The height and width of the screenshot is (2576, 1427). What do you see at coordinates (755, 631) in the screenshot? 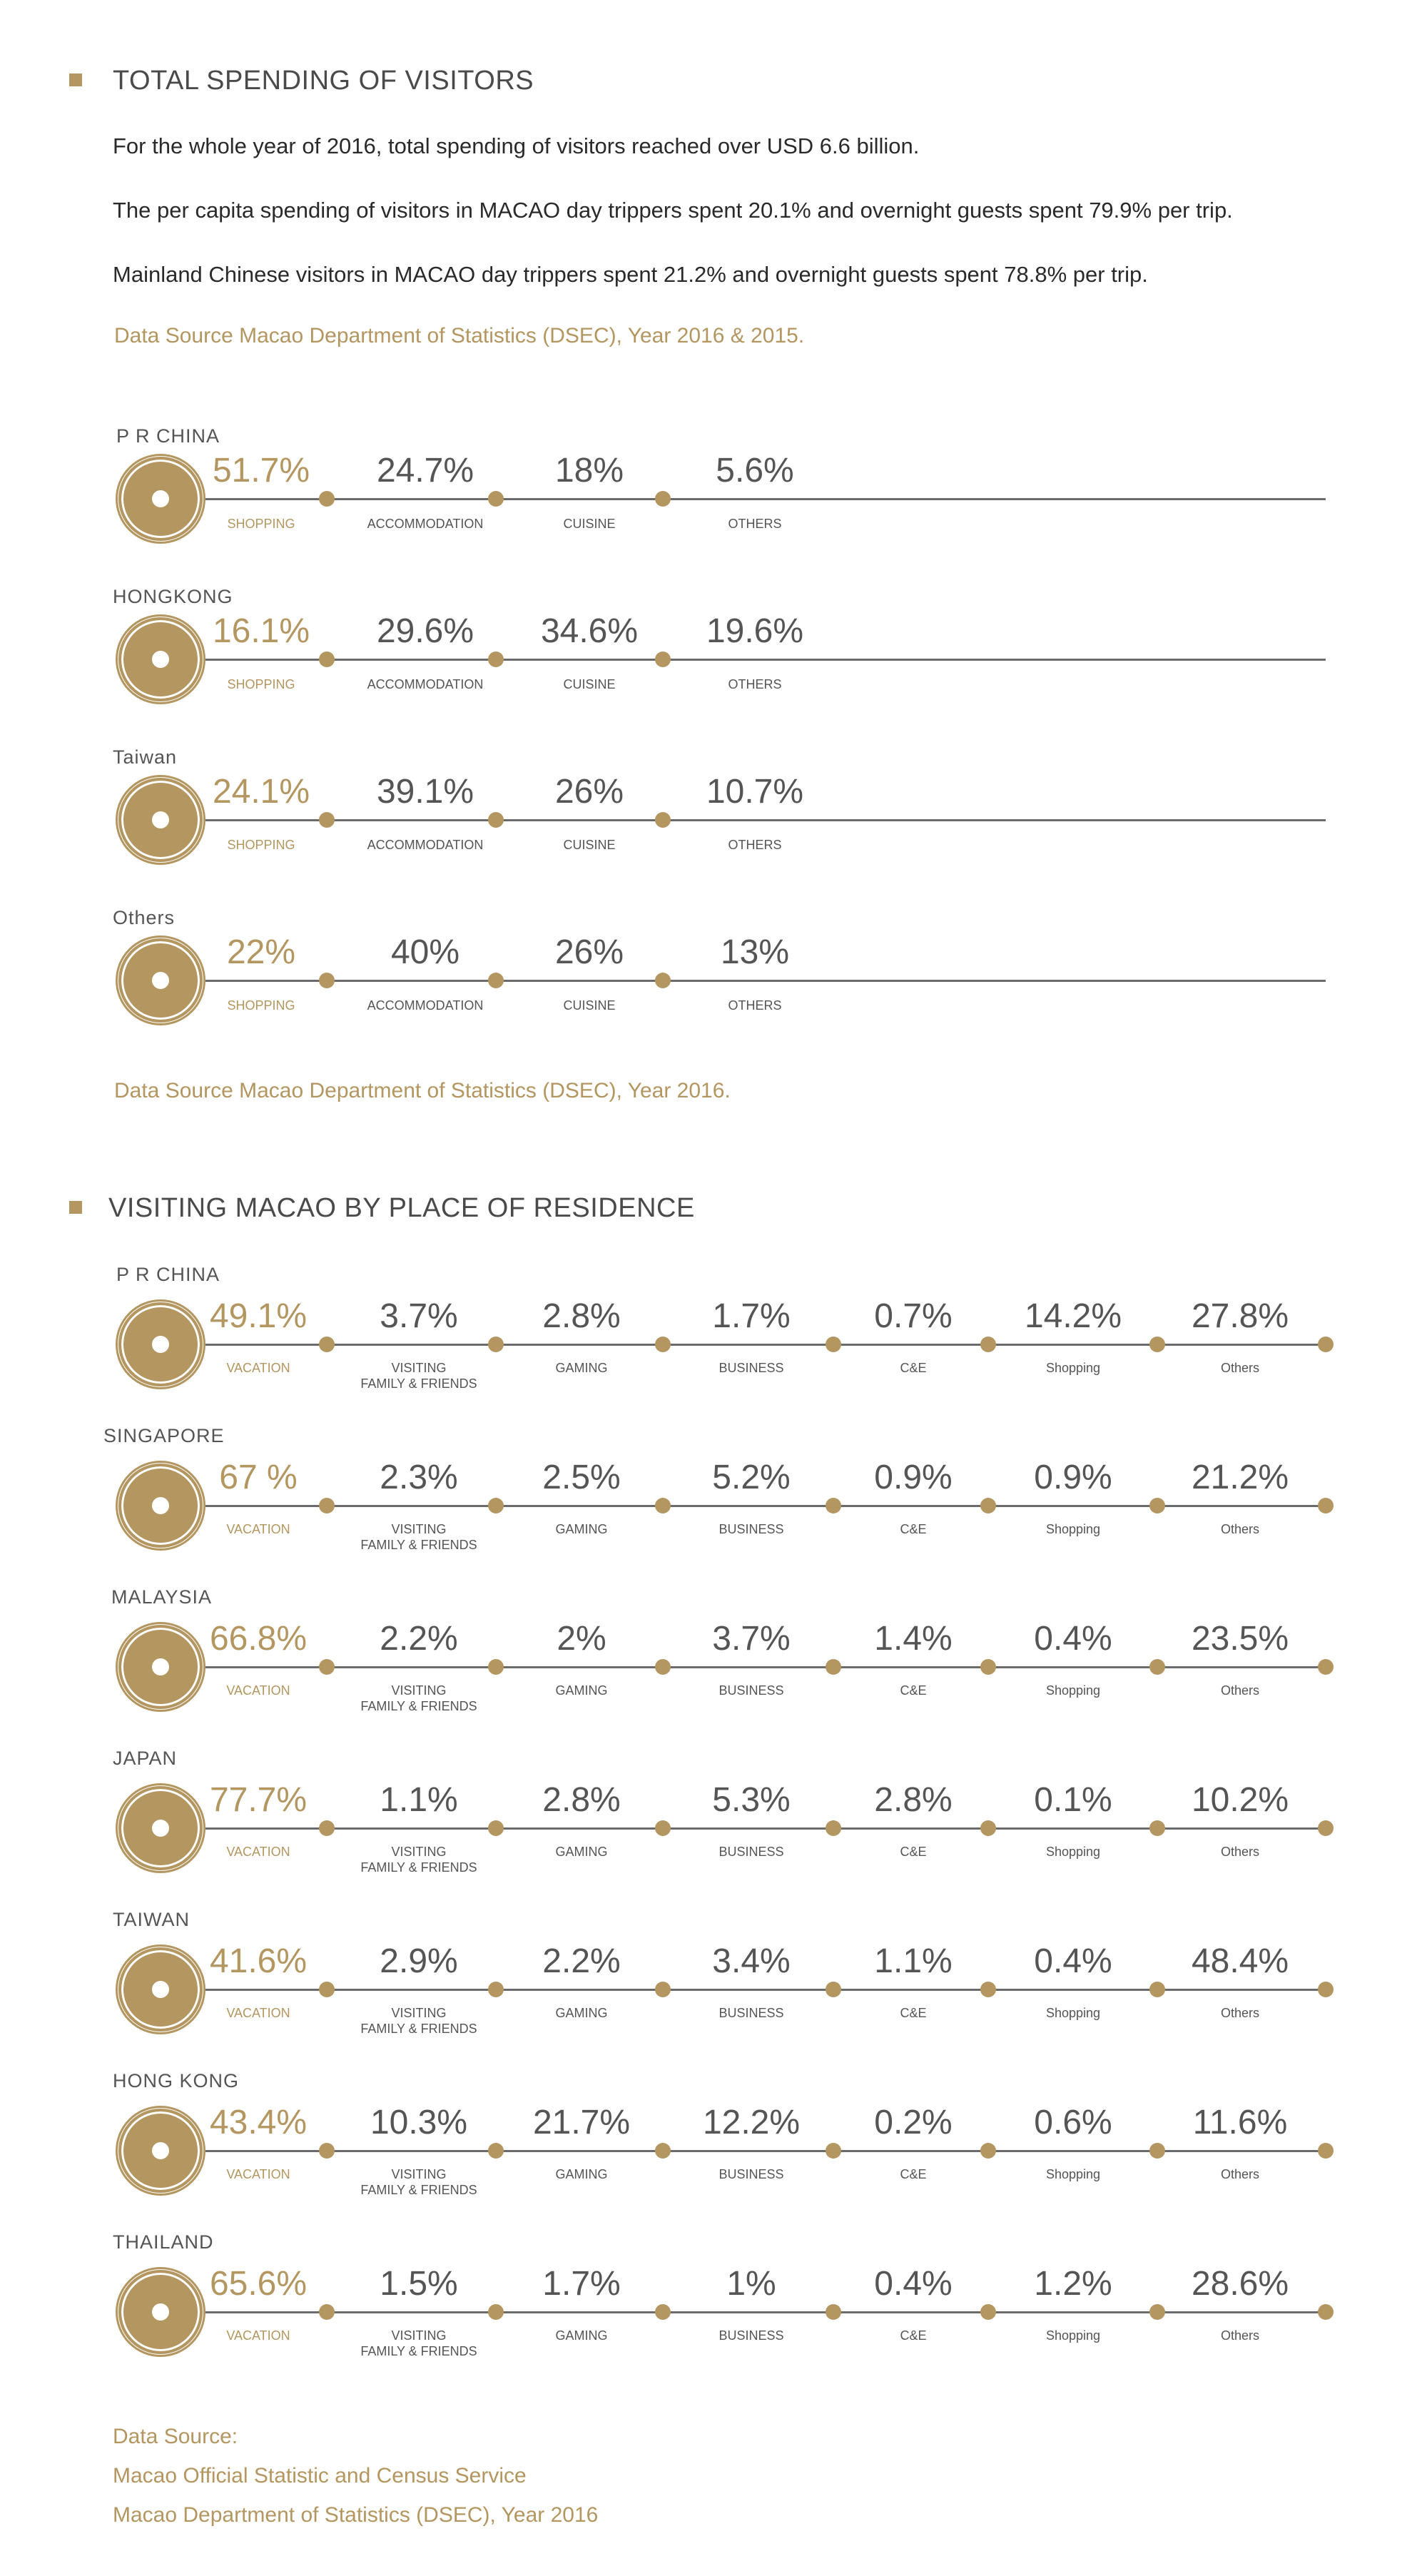
I see `value-label-hongkong-others: 19.6%` at bounding box center [755, 631].